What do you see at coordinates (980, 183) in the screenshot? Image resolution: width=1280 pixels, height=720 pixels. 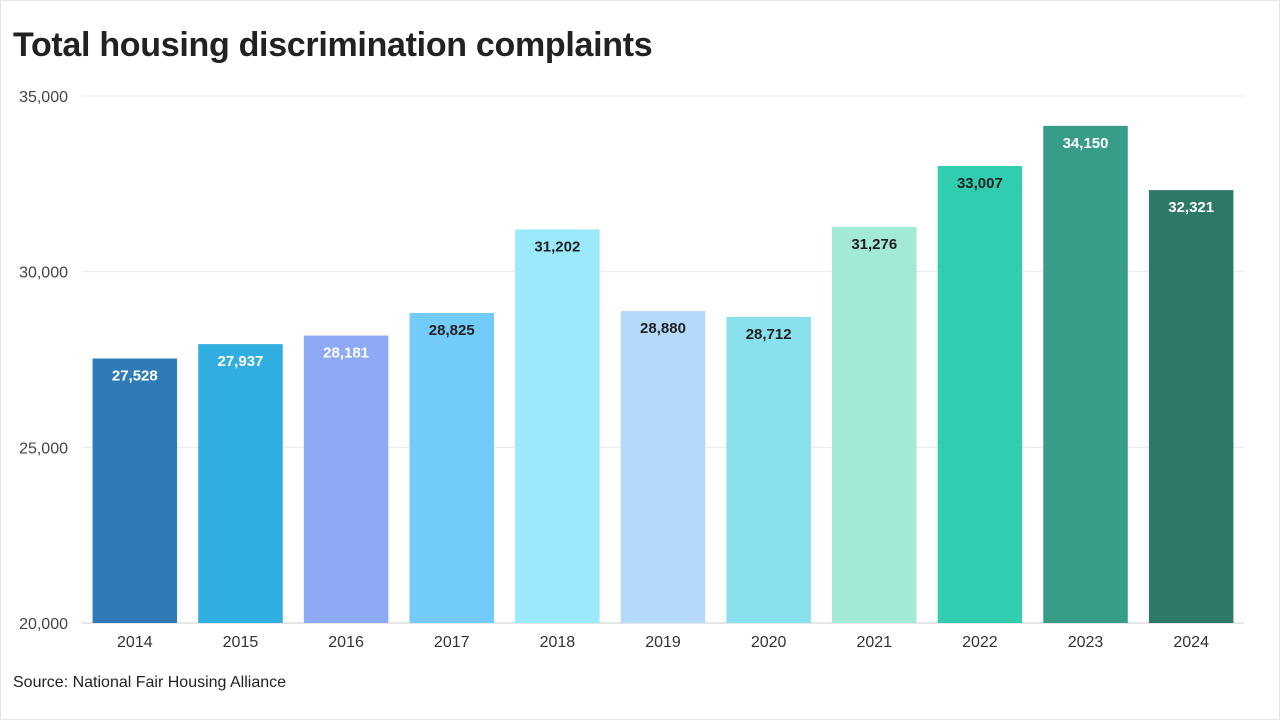 I see `data-label-2022: 33,007` at bounding box center [980, 183].